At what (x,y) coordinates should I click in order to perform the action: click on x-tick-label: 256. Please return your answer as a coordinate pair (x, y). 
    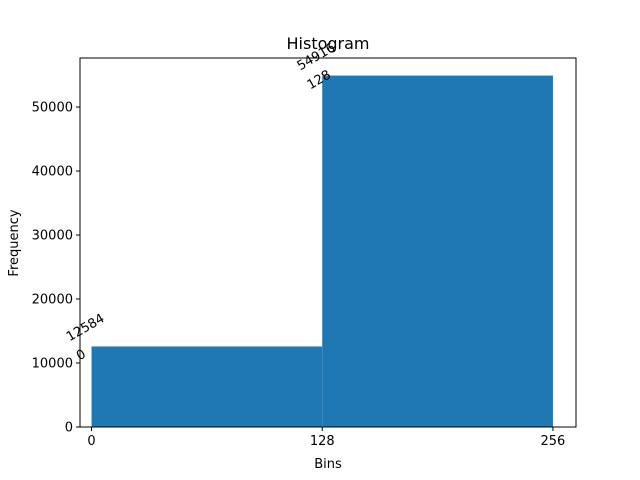
    Looking at the image, I should click on (553, 441).